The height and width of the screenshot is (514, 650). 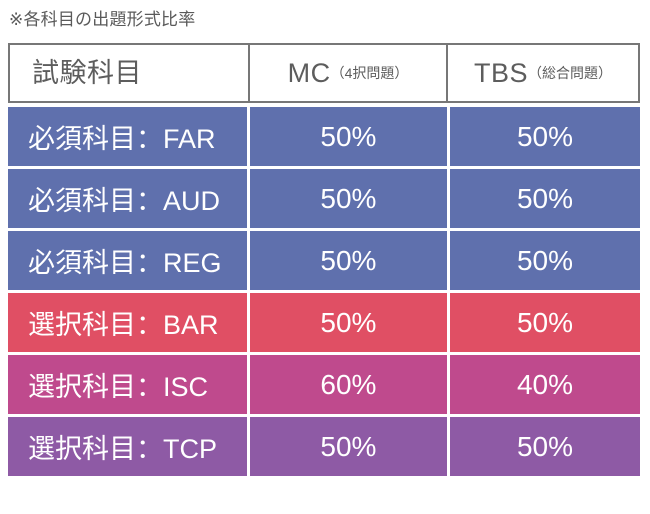 I want to click on column-header-subject-label: 試験科目, so click(x=87, y=73).